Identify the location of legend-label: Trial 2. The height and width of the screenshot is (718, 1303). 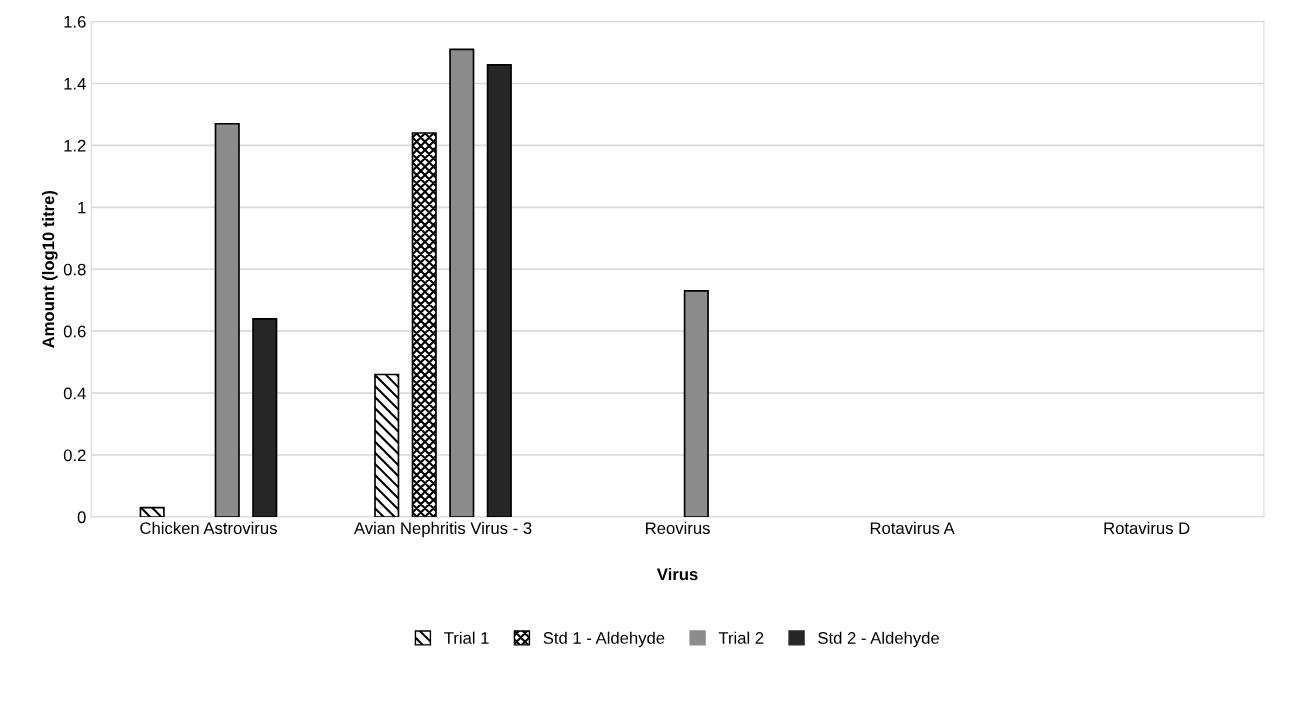
(741, 637).